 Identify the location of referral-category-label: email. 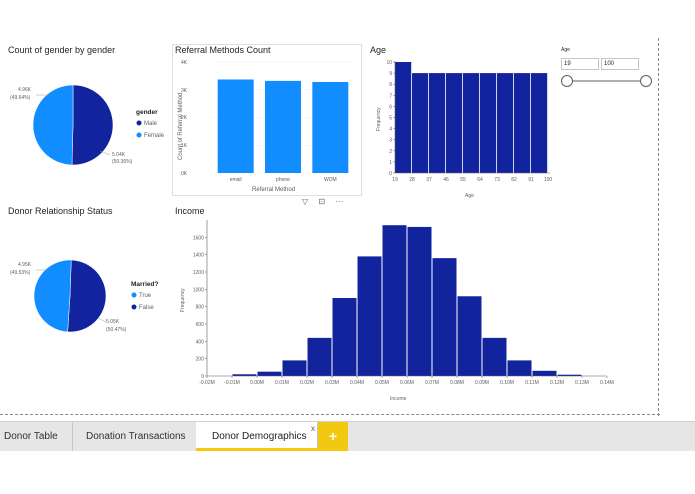
(236, 180).